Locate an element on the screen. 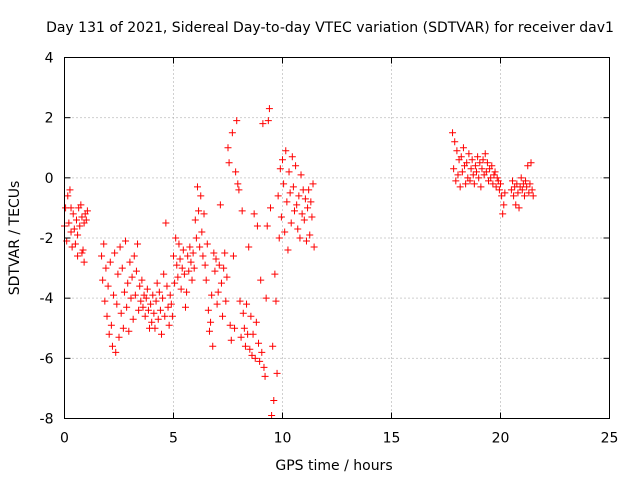 This screenshot has width=640, height=480. x-tick-label: 5 is located at coordinates (173, 439).